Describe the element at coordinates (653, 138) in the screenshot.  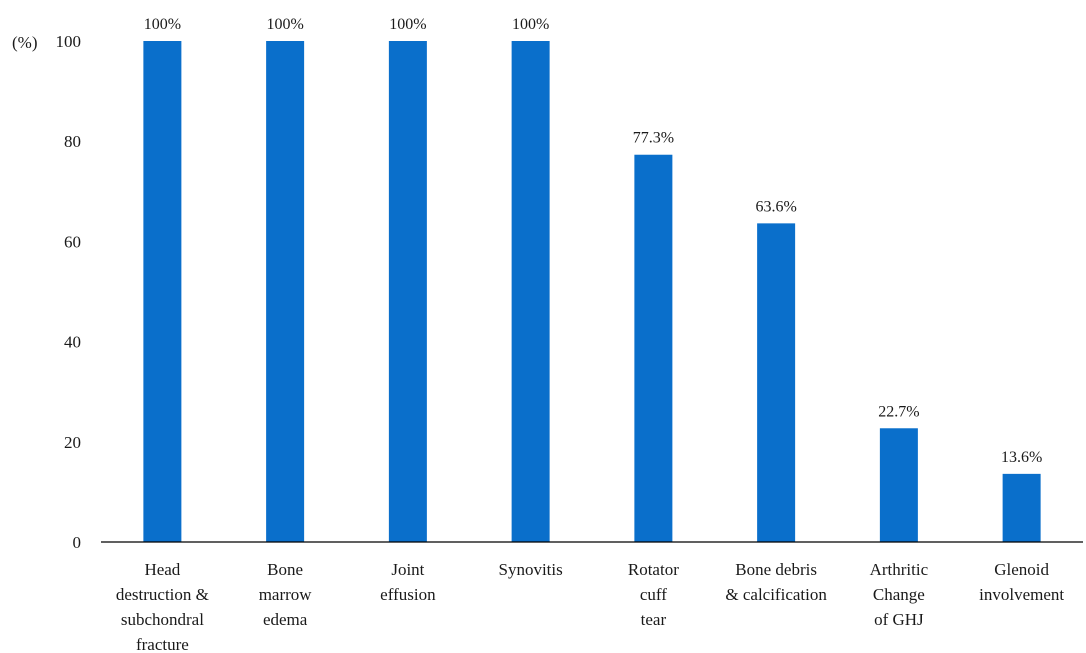
I see `data-label: 77.3%` at that location.